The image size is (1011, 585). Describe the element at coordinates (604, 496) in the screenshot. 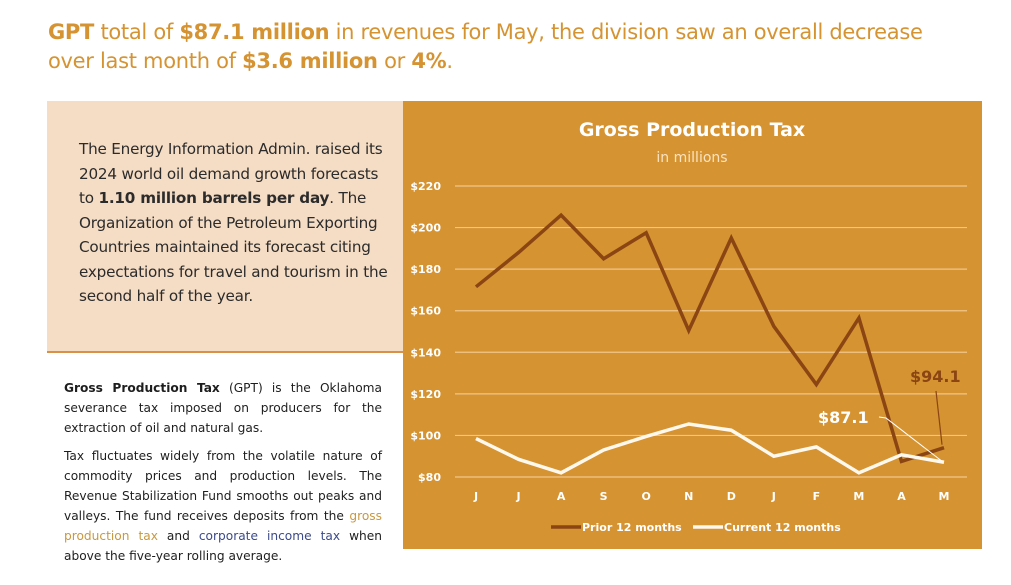

I see `x-tick-label: S` at that location.